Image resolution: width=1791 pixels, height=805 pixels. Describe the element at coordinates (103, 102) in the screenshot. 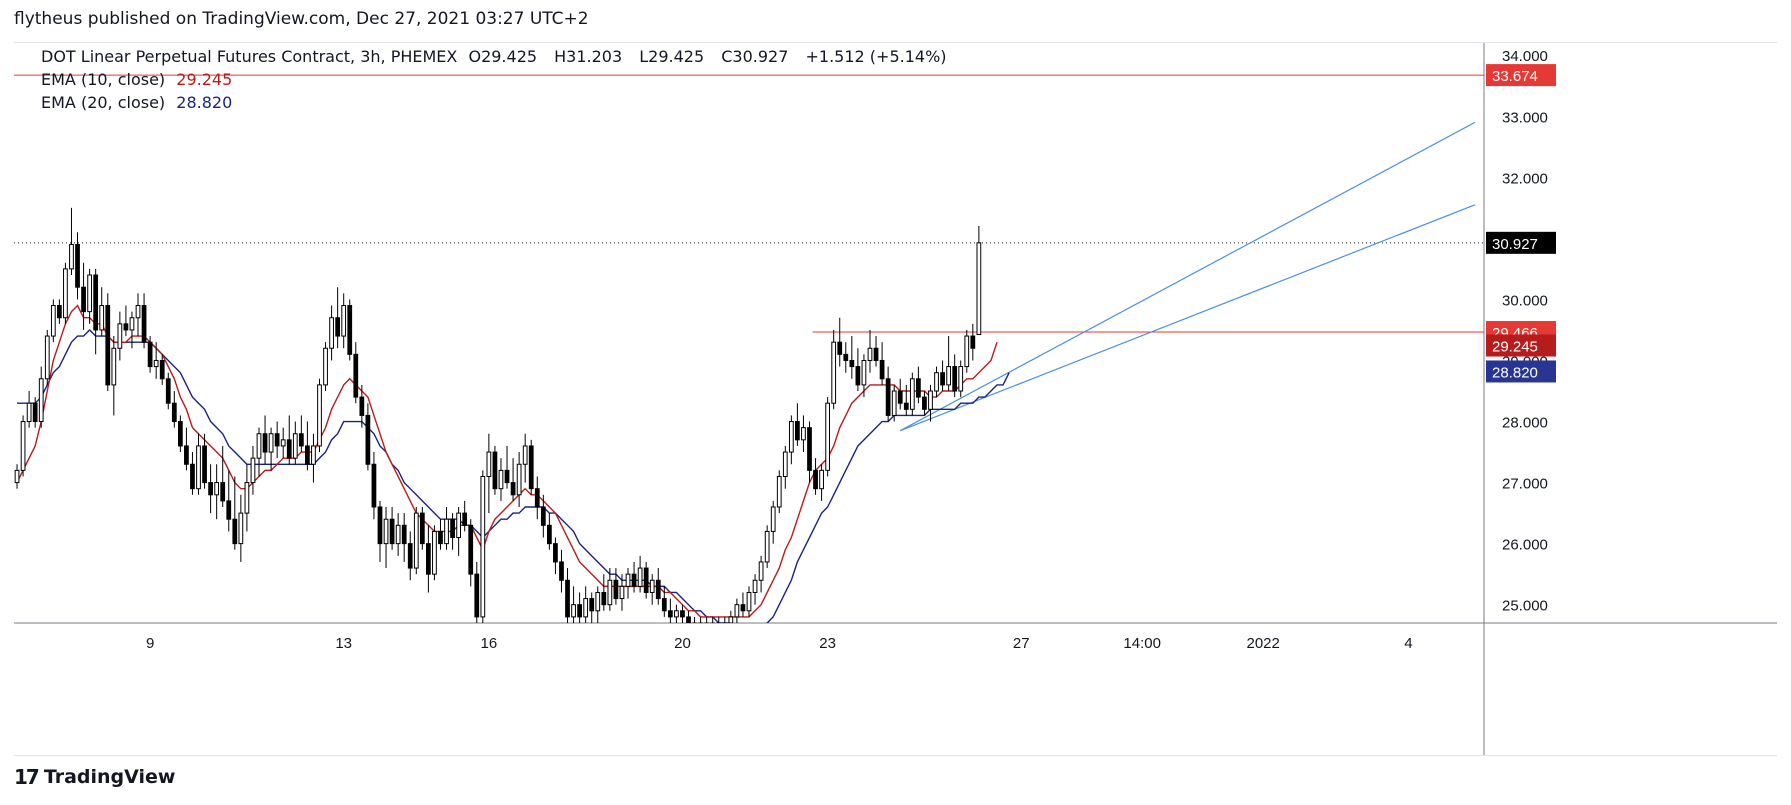

I see `ema20-label: EMA (20, close)` at that location.